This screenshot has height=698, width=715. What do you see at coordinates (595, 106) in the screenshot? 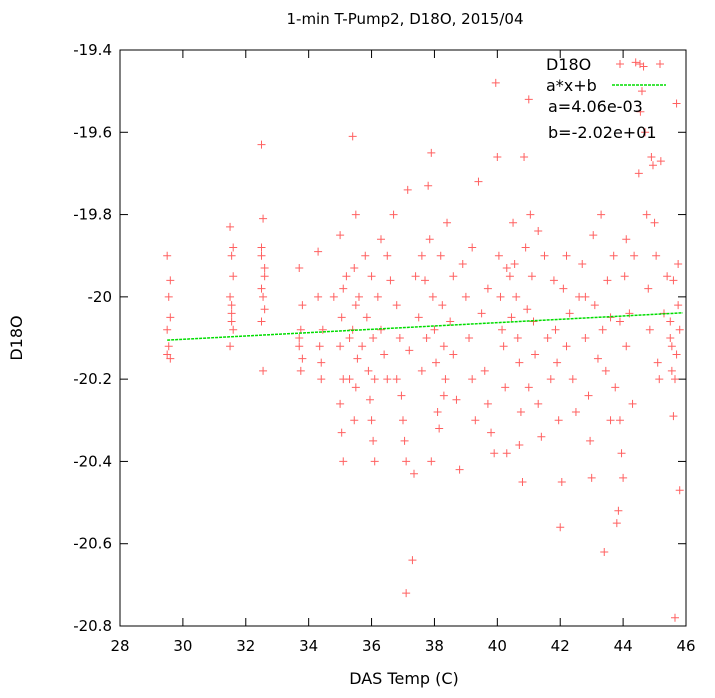
I see `annotation-a: a=4.06e-03` at bounding box center [595, 106].